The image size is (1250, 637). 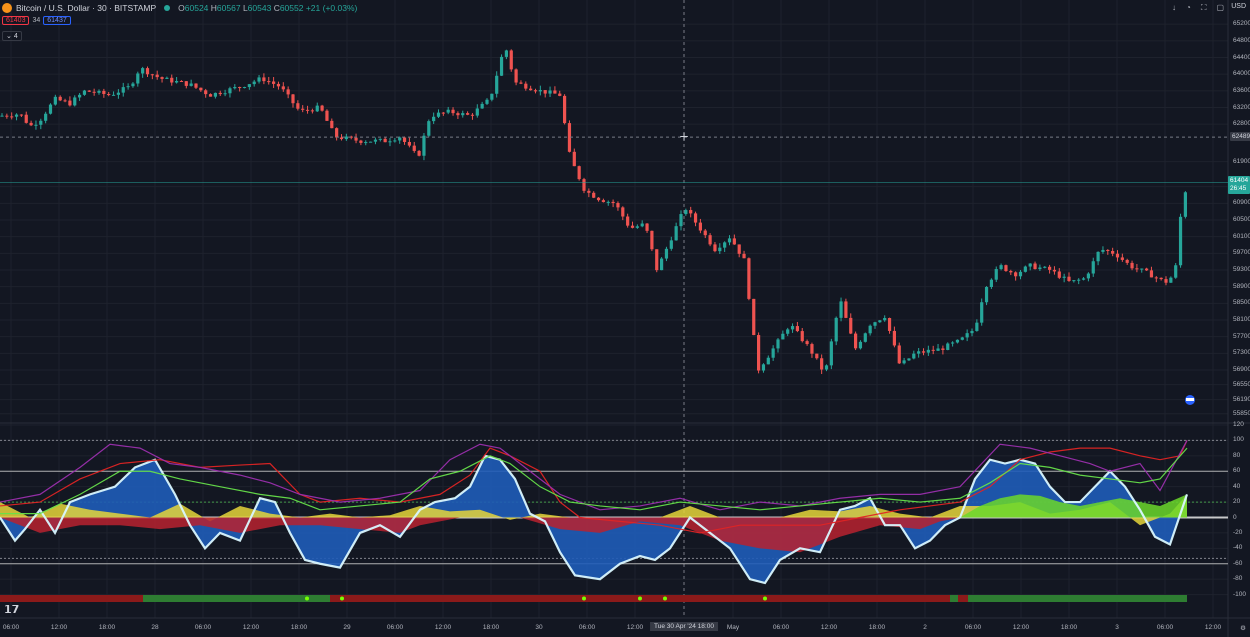 I want to click on alert-icon: ◔, so click(x=1188, y=7).